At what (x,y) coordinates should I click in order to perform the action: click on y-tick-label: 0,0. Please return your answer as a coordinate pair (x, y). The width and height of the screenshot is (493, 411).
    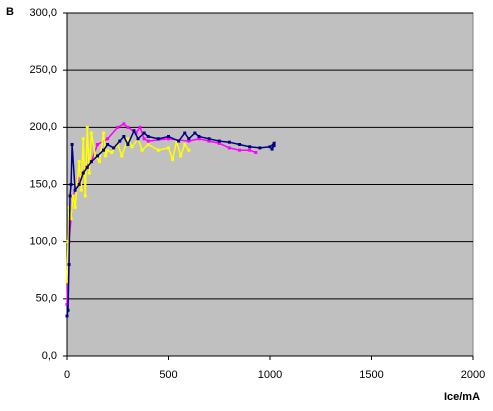
    Looking at the image, I should click on (49, 356).